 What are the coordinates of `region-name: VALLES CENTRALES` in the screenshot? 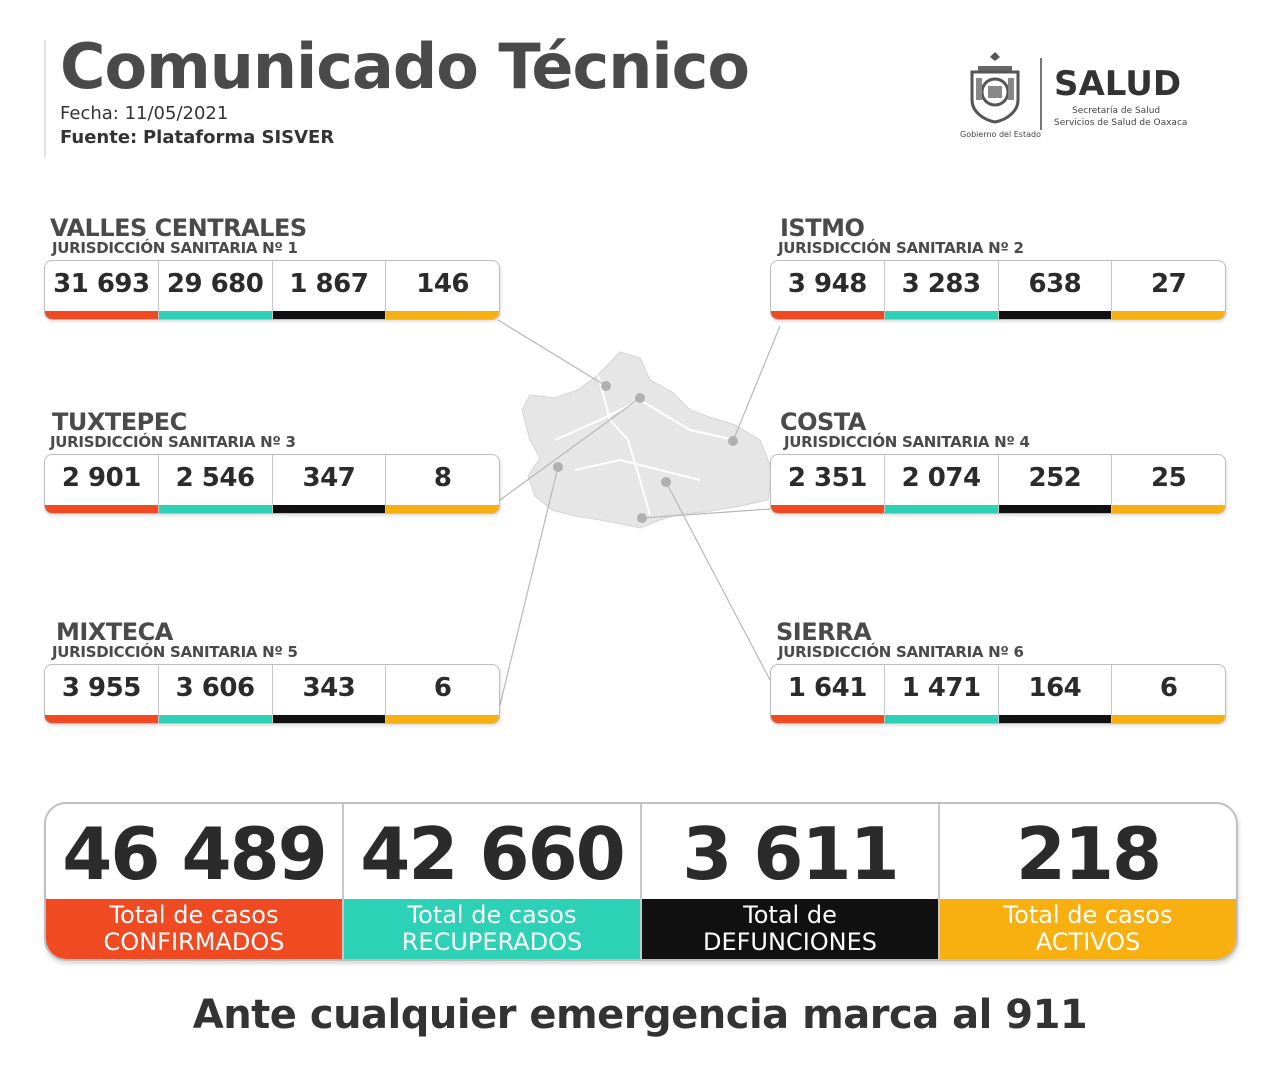 It's located at (178, 228).